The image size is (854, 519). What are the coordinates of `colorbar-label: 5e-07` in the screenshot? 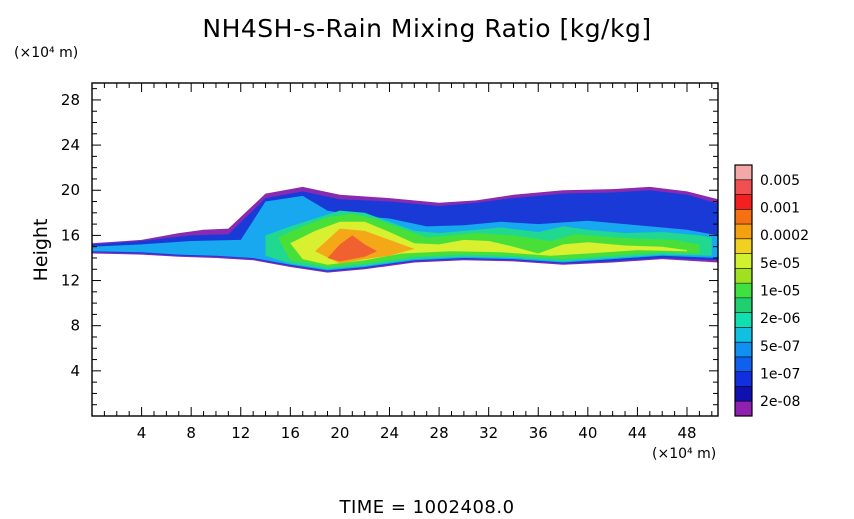 It's located at (780, 347).